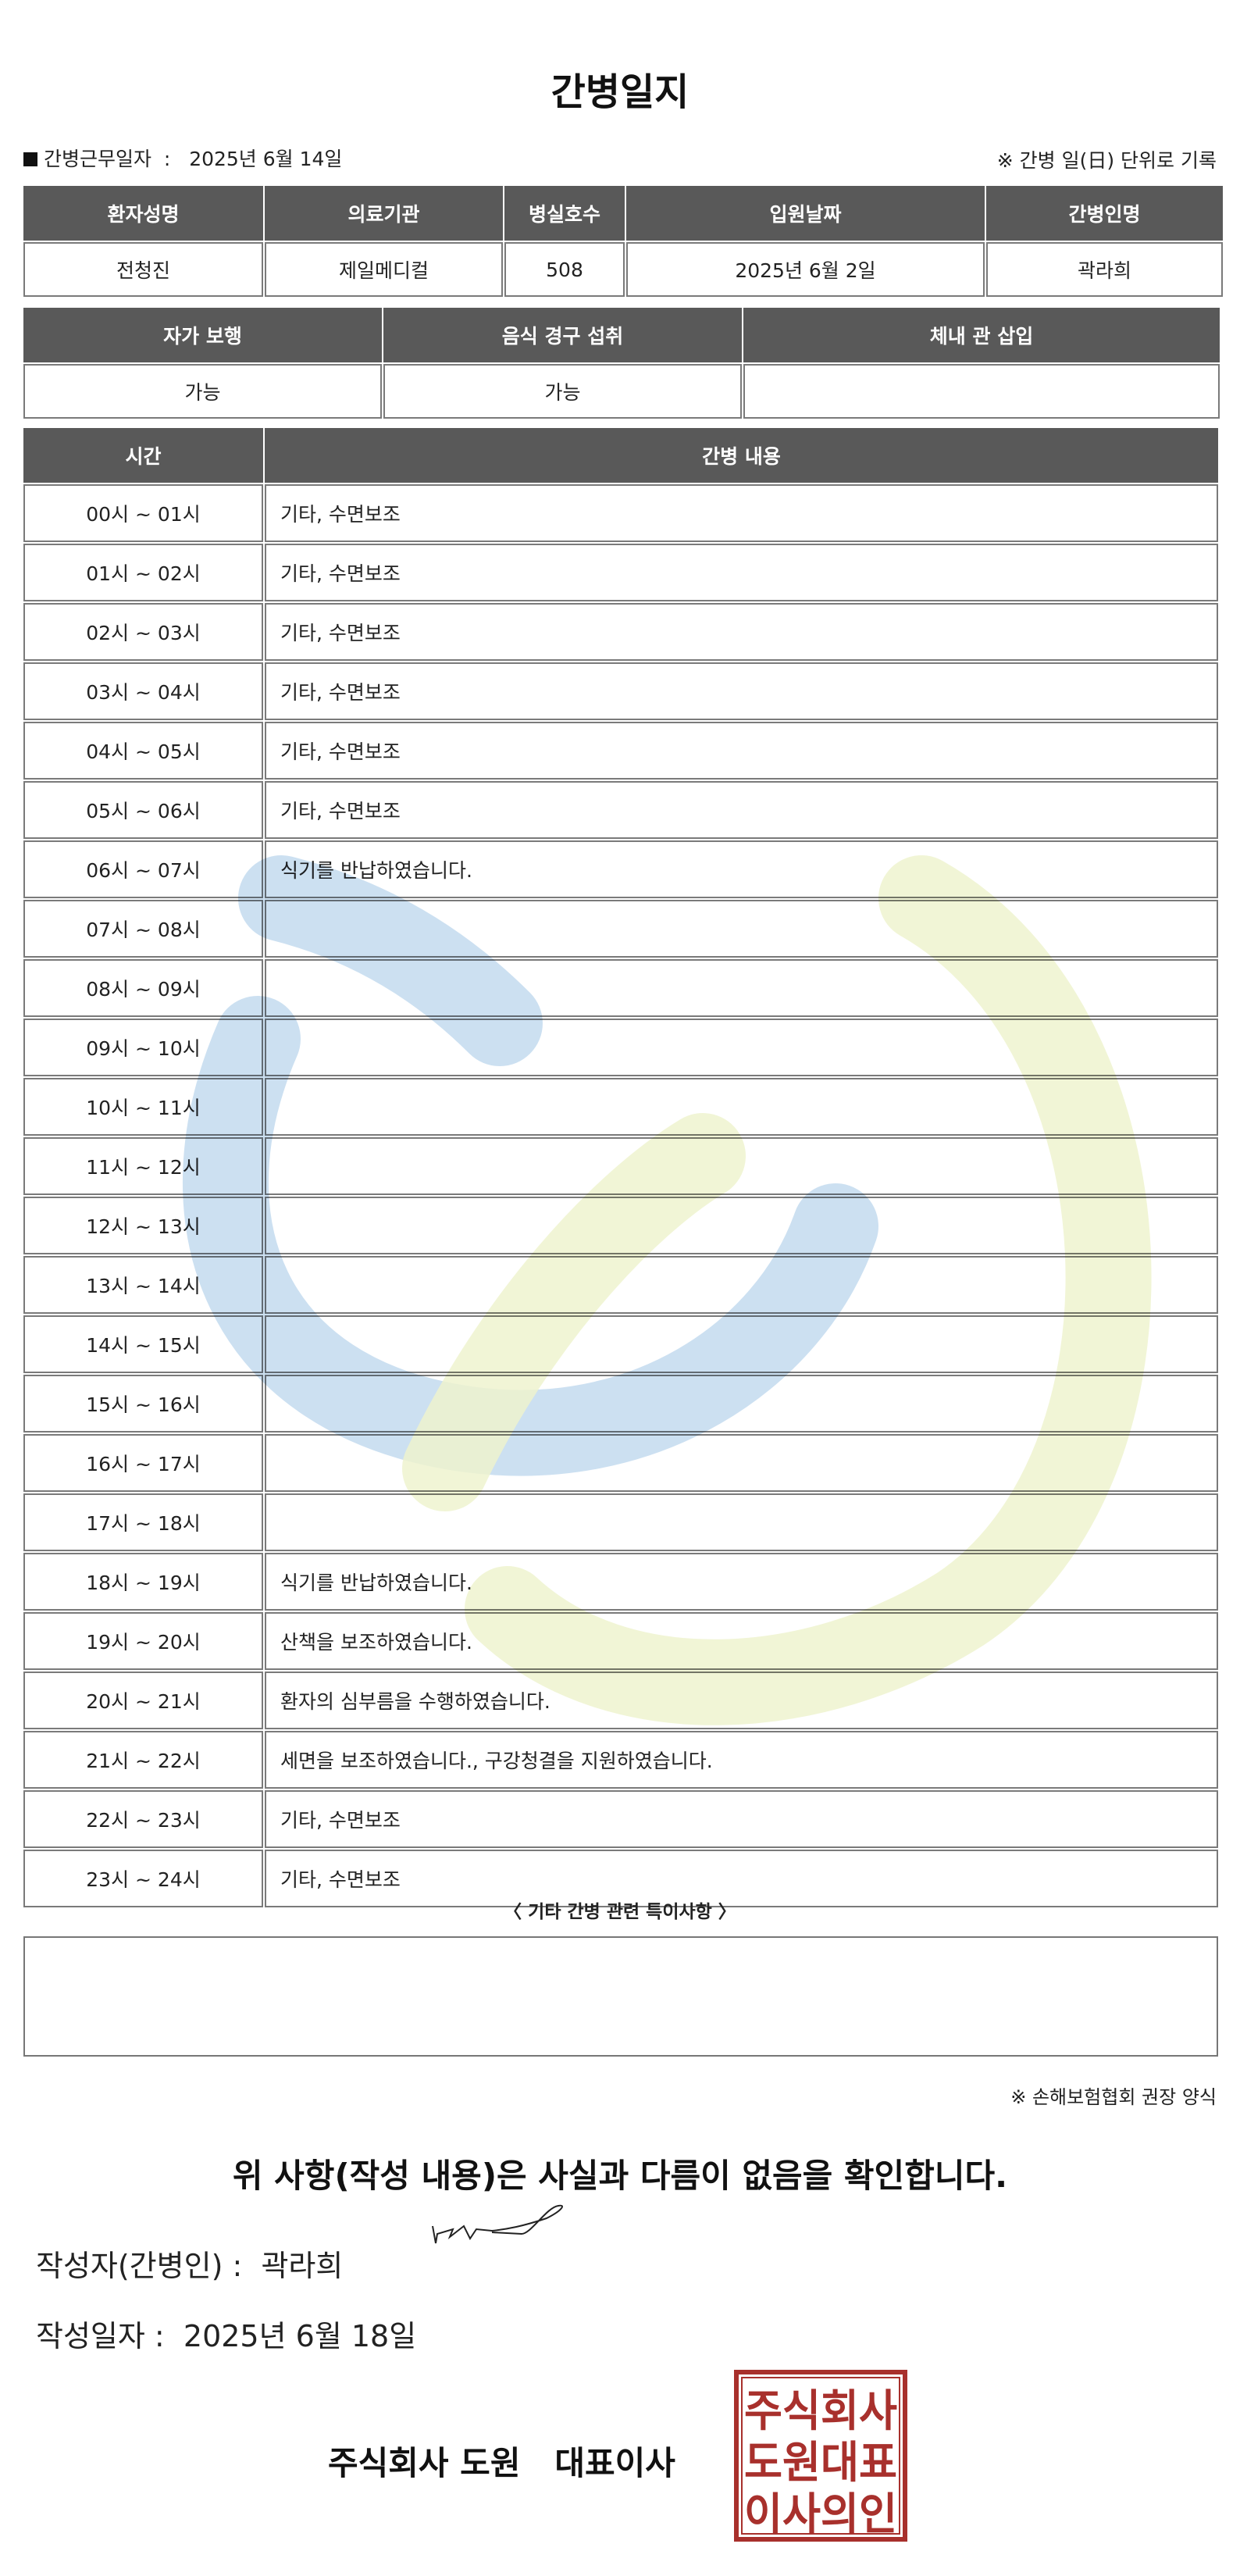 The height and width of the screenshot is (2576, 1240). What do you see at coordinates (806, 269) in the screenshot?
I see `admission-date: 2025년 6월 2일` at bounding box center [806, 269].